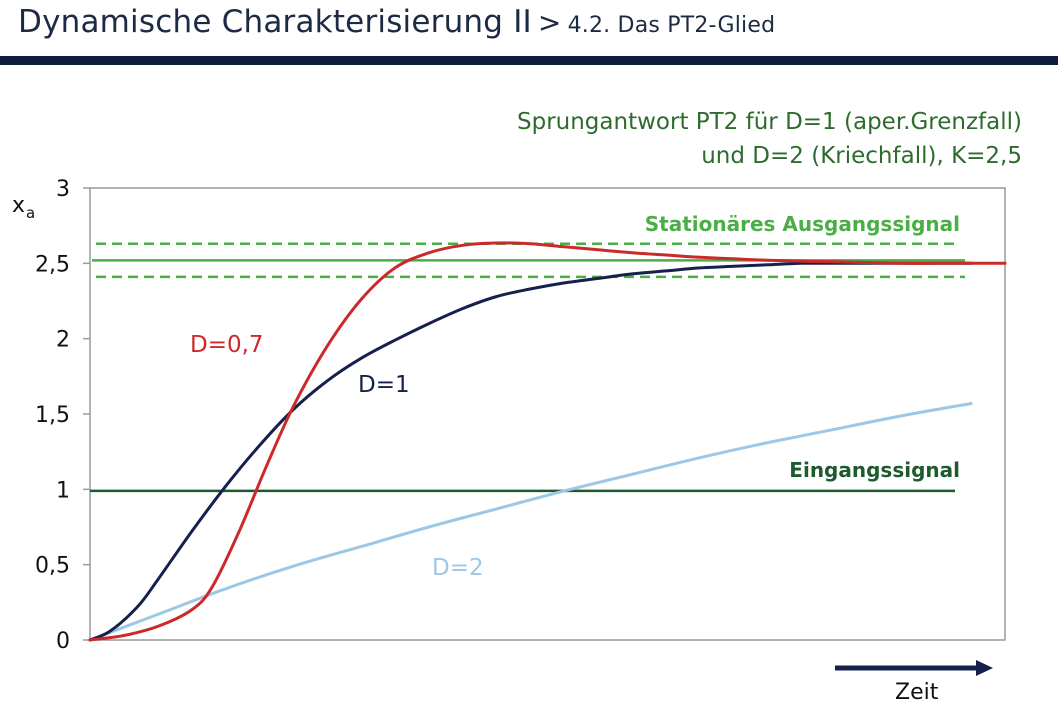 This screenshot has height=716, width=1058. Describe the element at coordinates (52, 415) in the screenshot. I see `y-tick-label: 1,5` at that location.